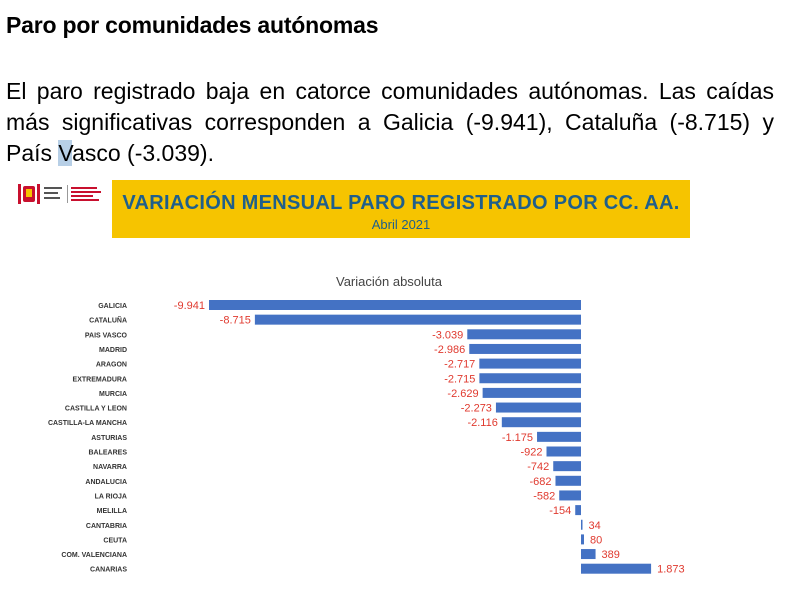  What do you see at coordinates (108, 570) in the screenshot?
I see `category-label: CANARIAS` at bounding box center [108, 570].